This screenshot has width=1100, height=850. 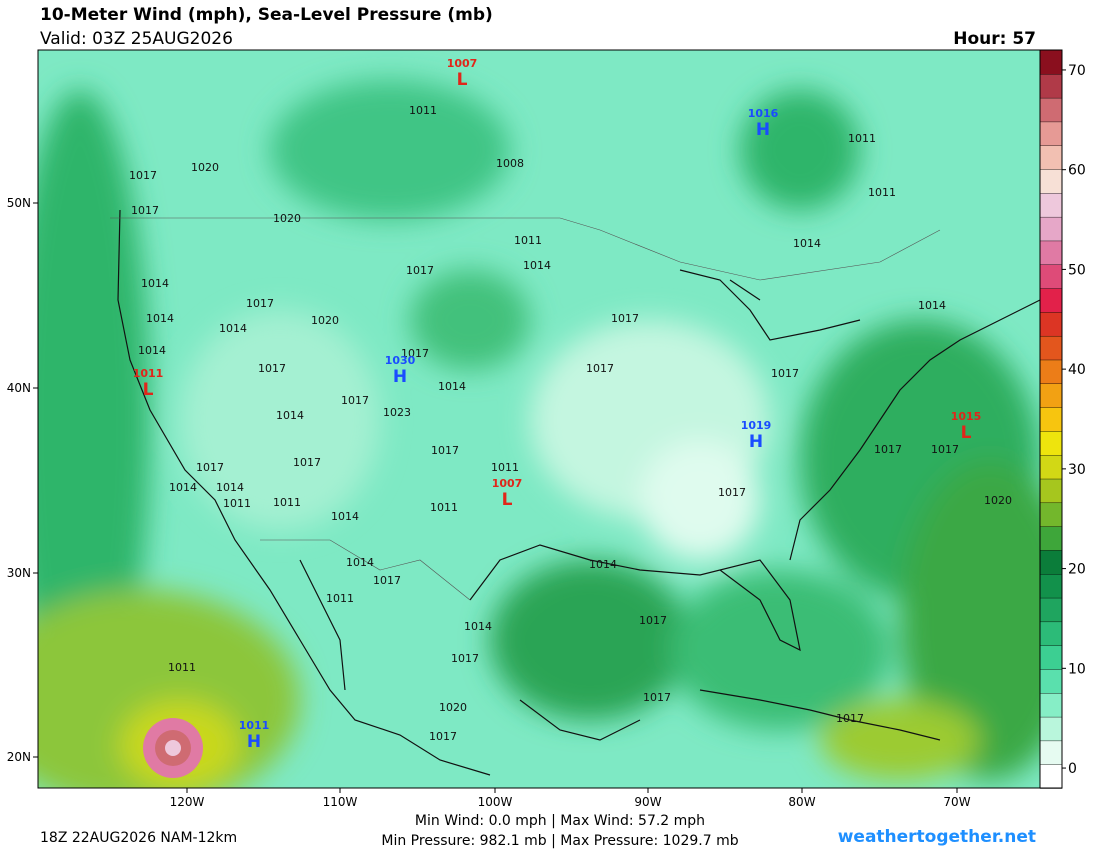 I want to click on model-run: 18Z 22AUG2026 NAM-12km, so click(x=138, y=838).